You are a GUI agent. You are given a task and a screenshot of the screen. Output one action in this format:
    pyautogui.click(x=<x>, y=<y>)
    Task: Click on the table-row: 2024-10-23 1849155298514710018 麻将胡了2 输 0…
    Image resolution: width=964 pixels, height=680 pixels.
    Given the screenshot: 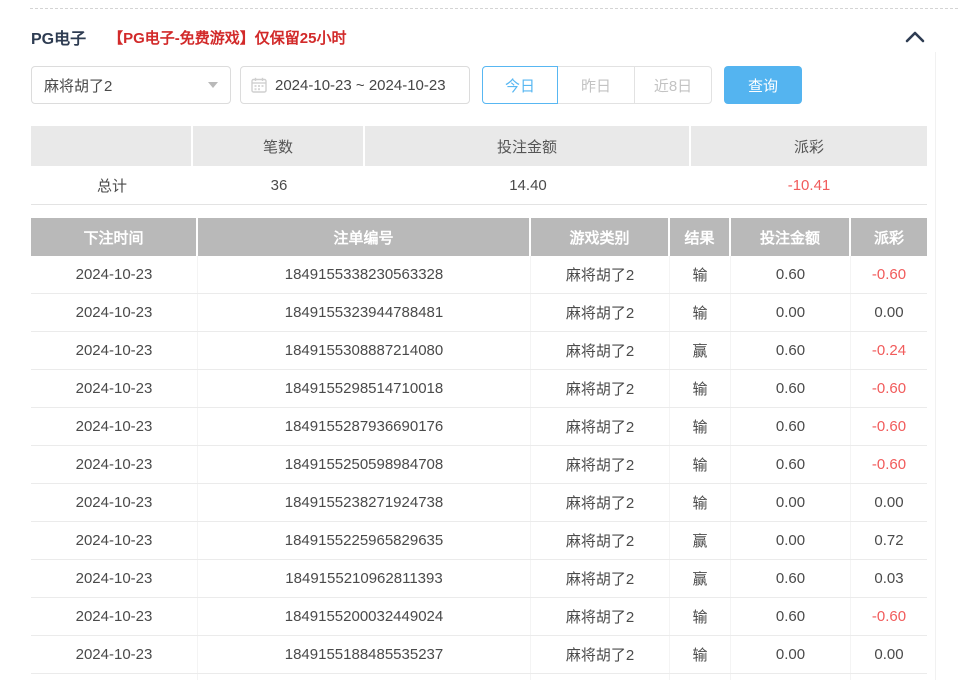 What is the action you would take?
    pyautogui.click(x=479, y=389)
    